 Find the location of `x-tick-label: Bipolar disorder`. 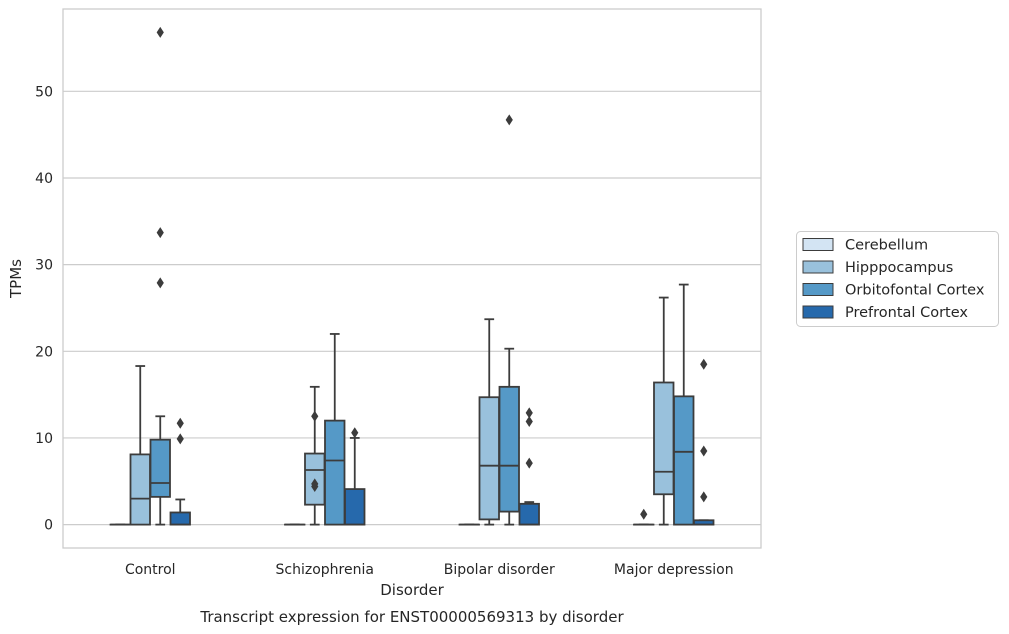

x-tick-label: Bipolar disorder is located at coordinates (499, 570).